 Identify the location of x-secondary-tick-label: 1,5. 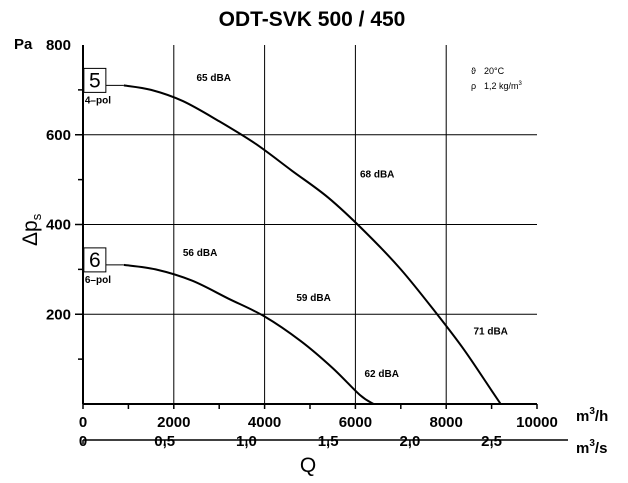
(328, 441).